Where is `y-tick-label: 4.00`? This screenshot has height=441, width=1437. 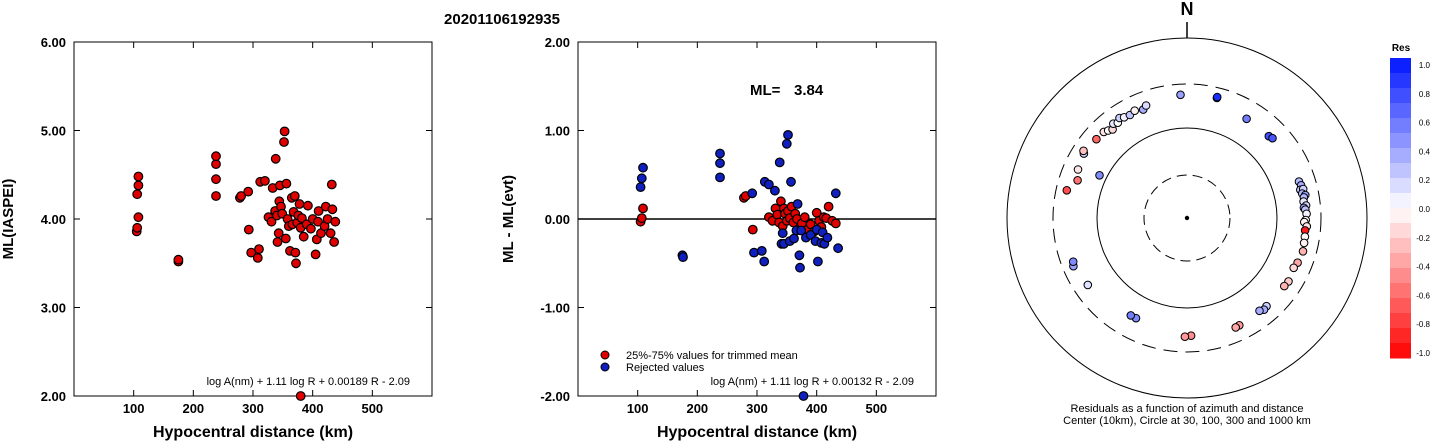 y-tick-label: 4.00 is located at coordinates (53, 219).